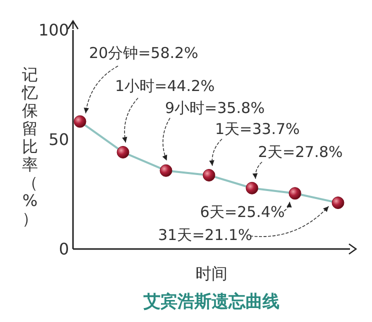  Describe the element at coordinates (242, 212) in the screenshot. I see `data-label: 6天=25.4%` at that location.